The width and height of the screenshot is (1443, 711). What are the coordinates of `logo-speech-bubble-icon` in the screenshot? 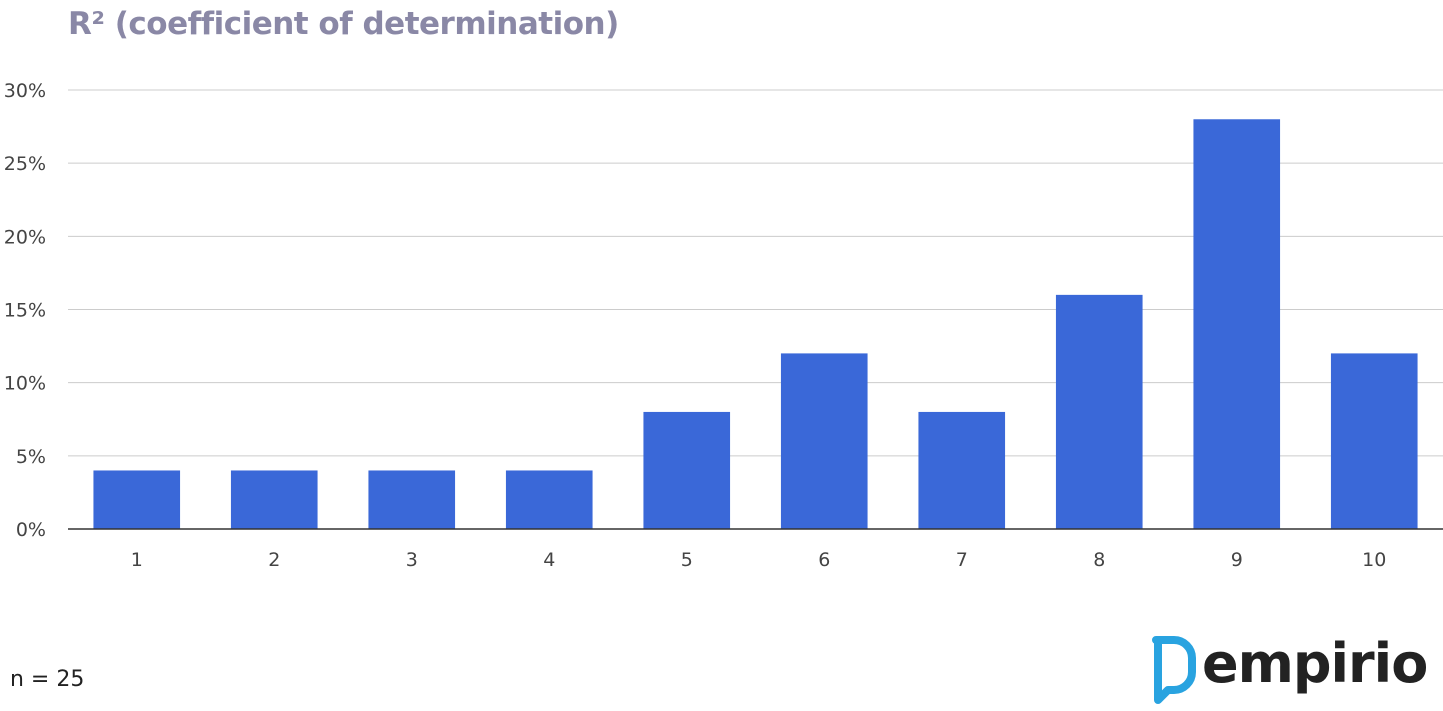 It's located at (1174, 670).